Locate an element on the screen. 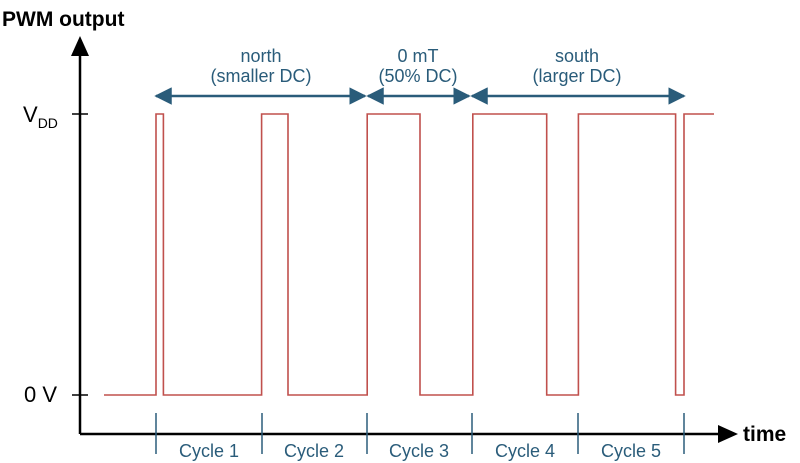 This screenshot has height=463, width=800. x-axis-title: time is located at coordinates (764, 434).